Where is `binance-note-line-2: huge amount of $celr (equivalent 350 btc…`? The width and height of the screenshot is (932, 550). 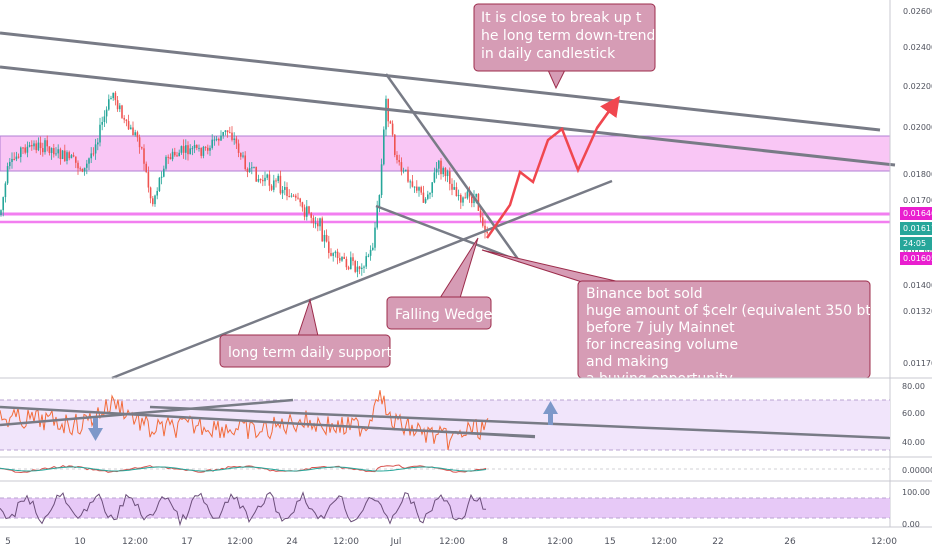 binance-note-line-2: huge amount of $celr (equivalent 350 btc… is located at coordinates (735, 311).